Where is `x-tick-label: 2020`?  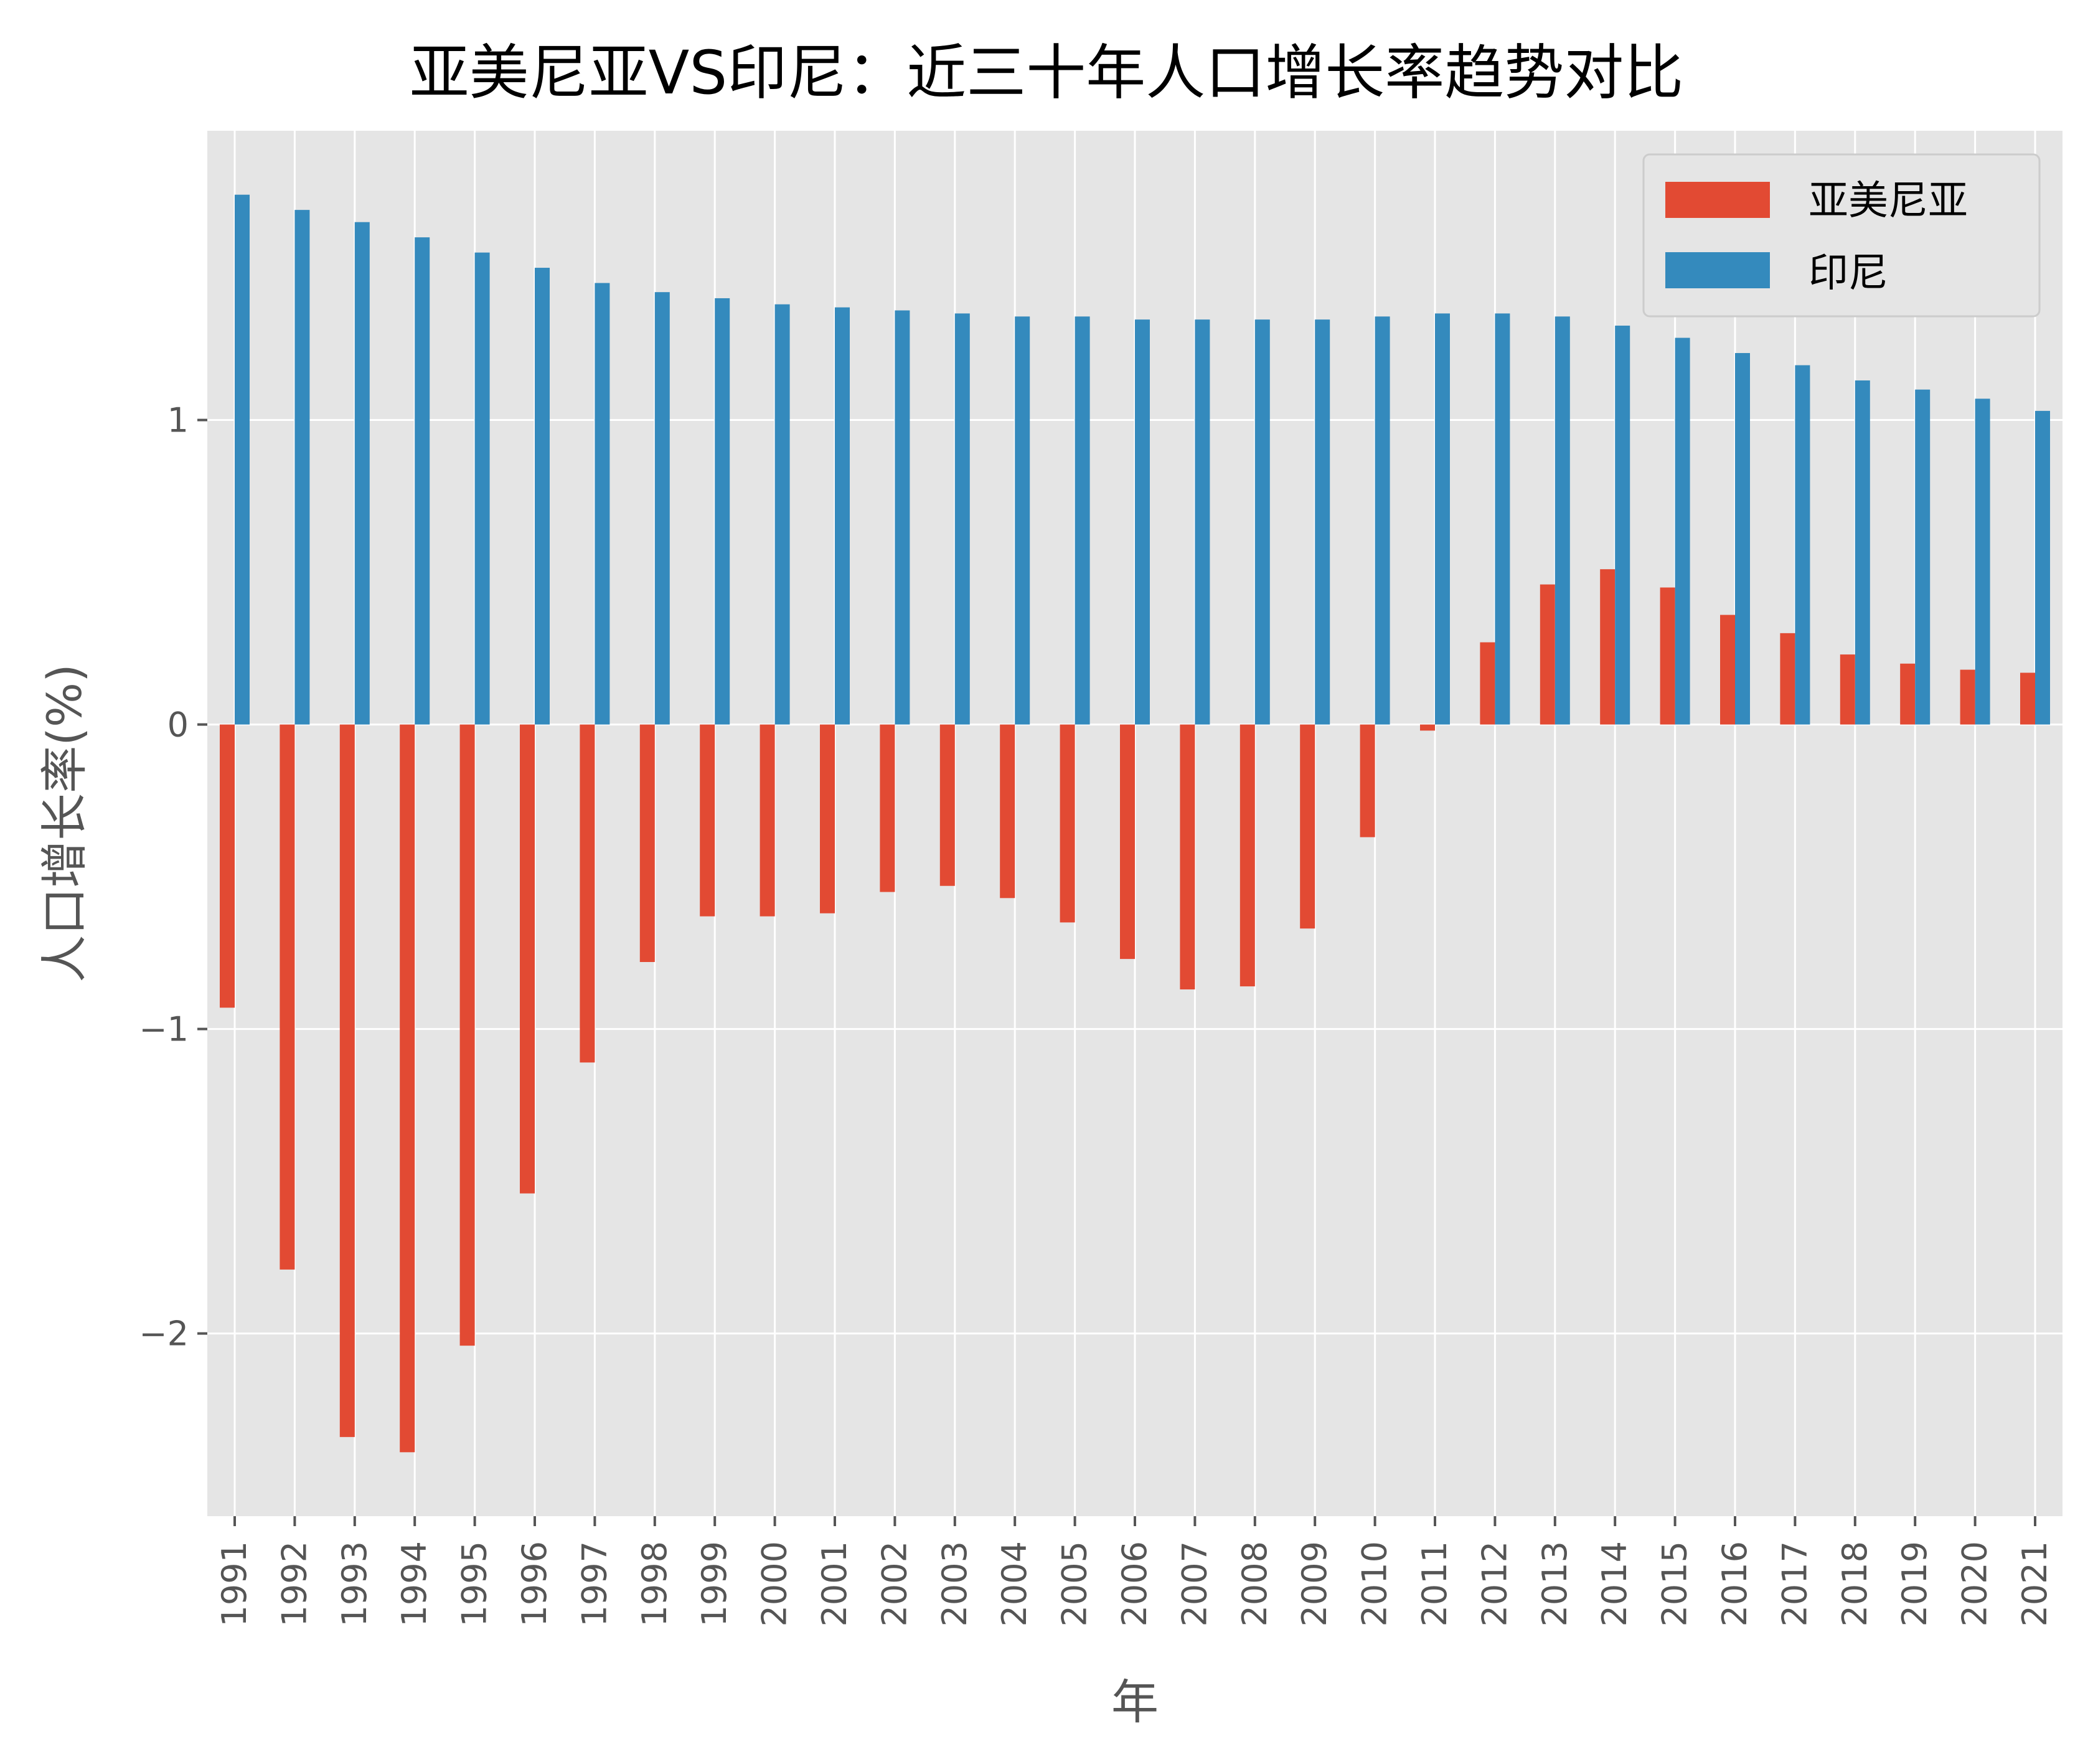
x-tick-label: 2020 is located at coordinates (1975, 1583).